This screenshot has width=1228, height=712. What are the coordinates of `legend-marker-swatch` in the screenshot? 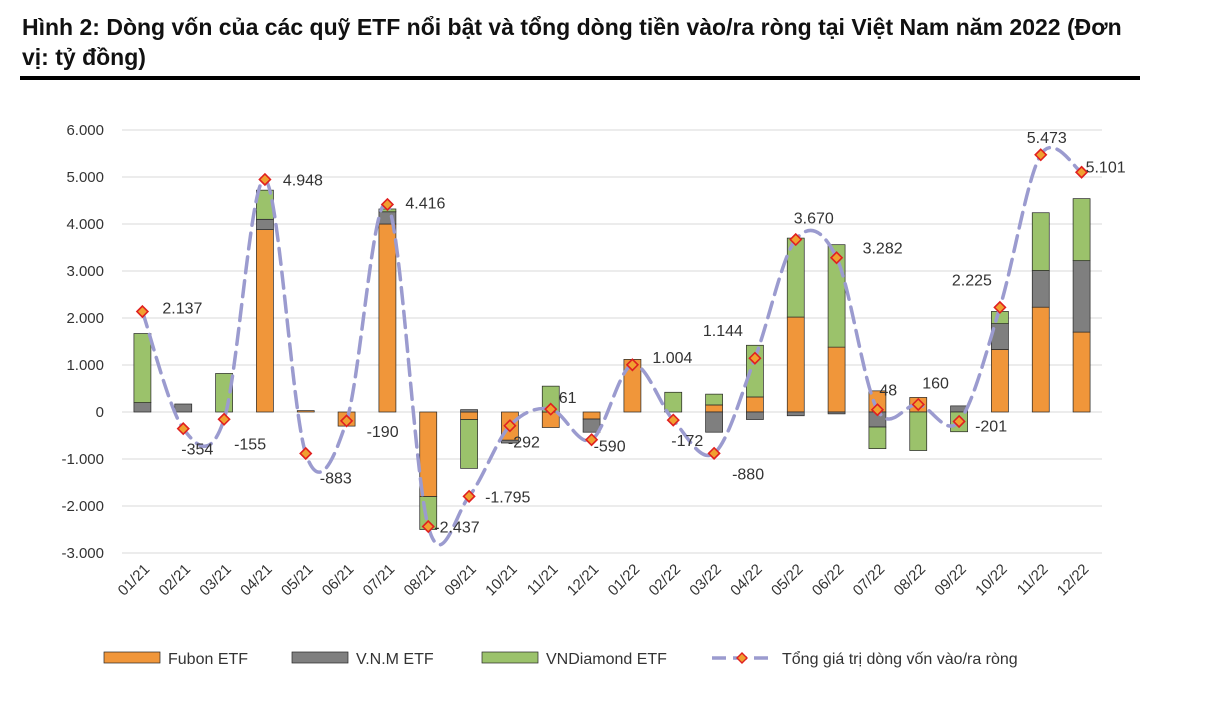 It's located at (742, 658).